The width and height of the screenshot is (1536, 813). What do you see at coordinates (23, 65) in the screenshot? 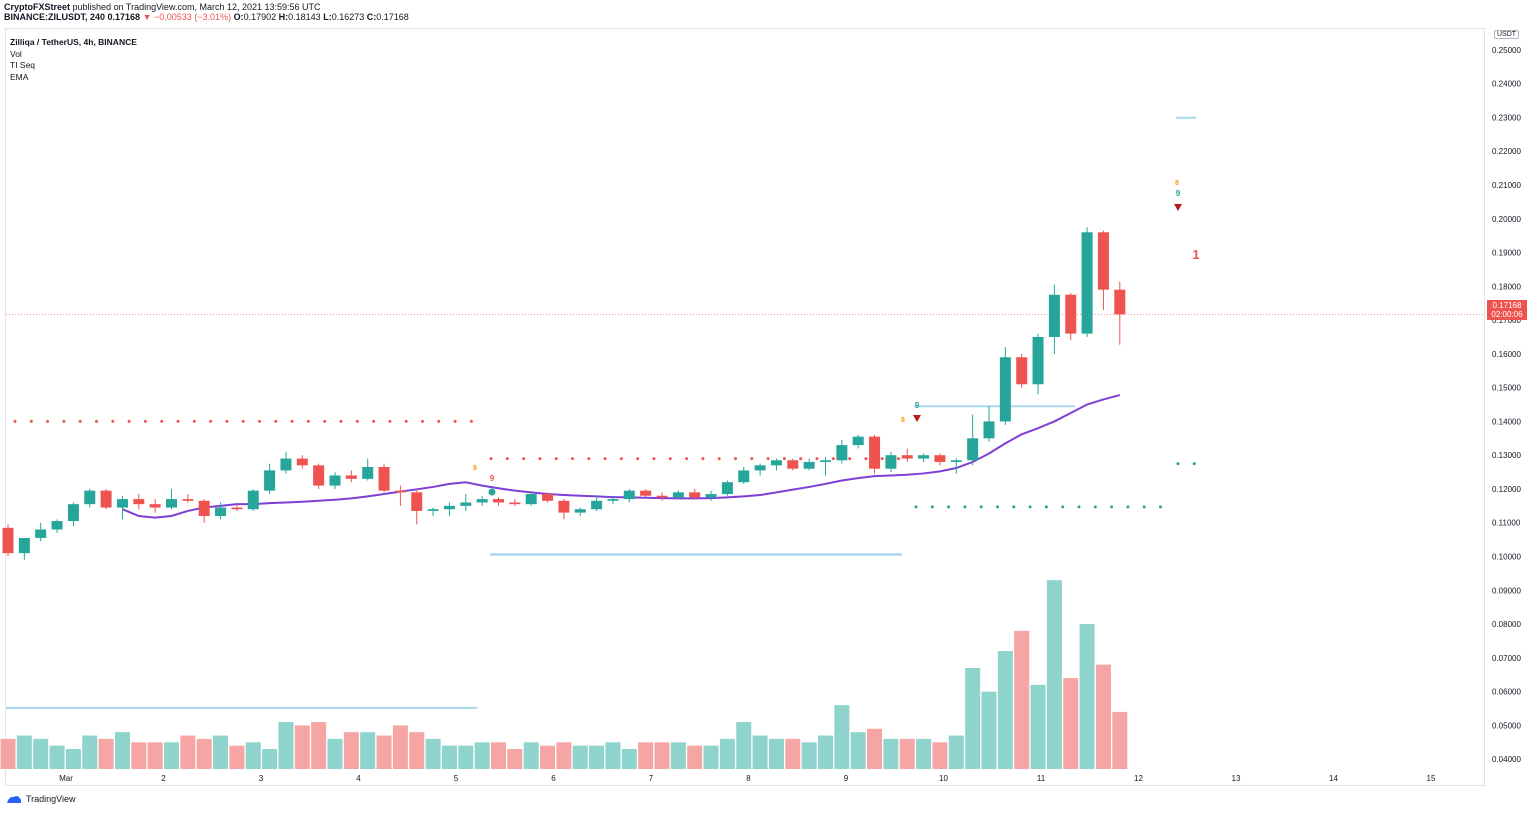
I see `legend-ti-seq: TI Seq` at bounding box center [23, 65].